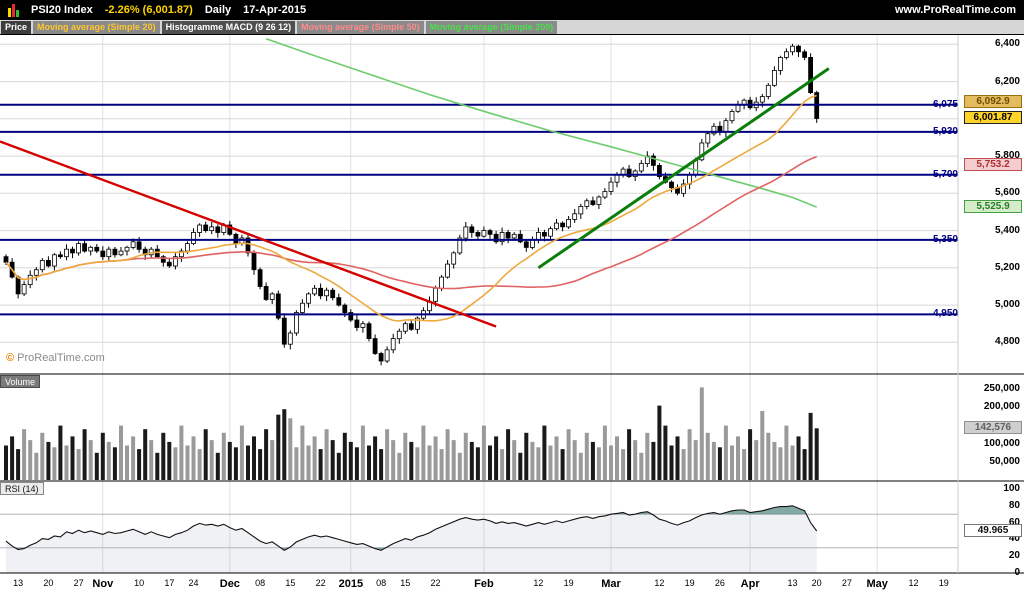  I want to click on timeframe-label: Daily, so click(218, 10).